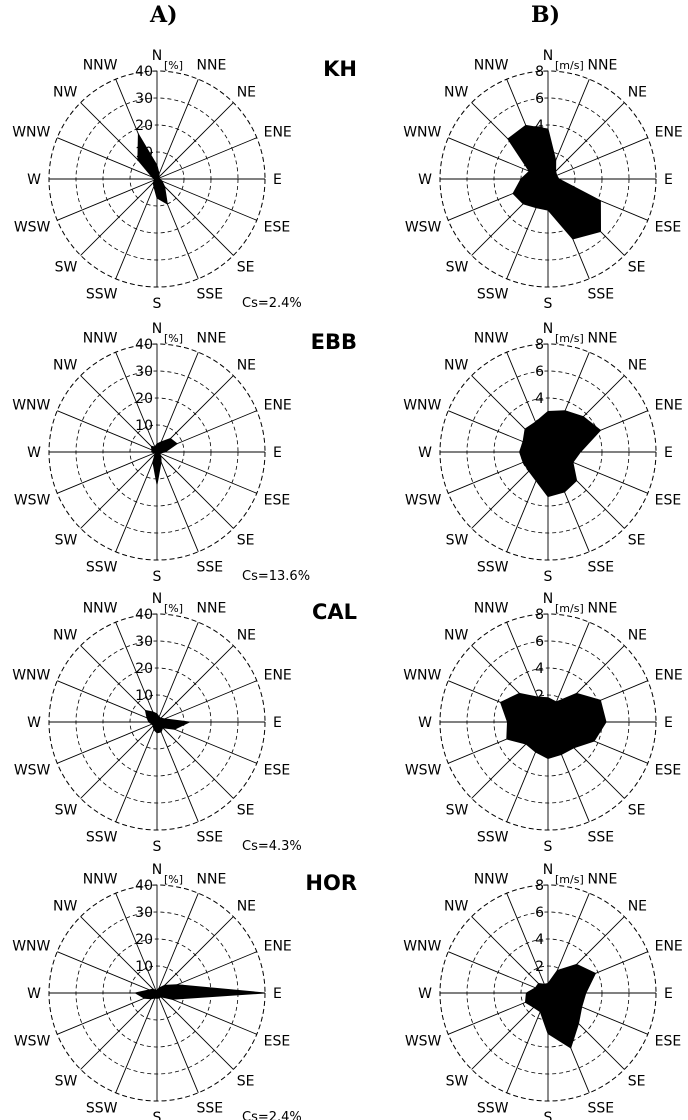 This screenshot has width=688, height=1120. I want to click on ring-label: 8, so click(539, 345).